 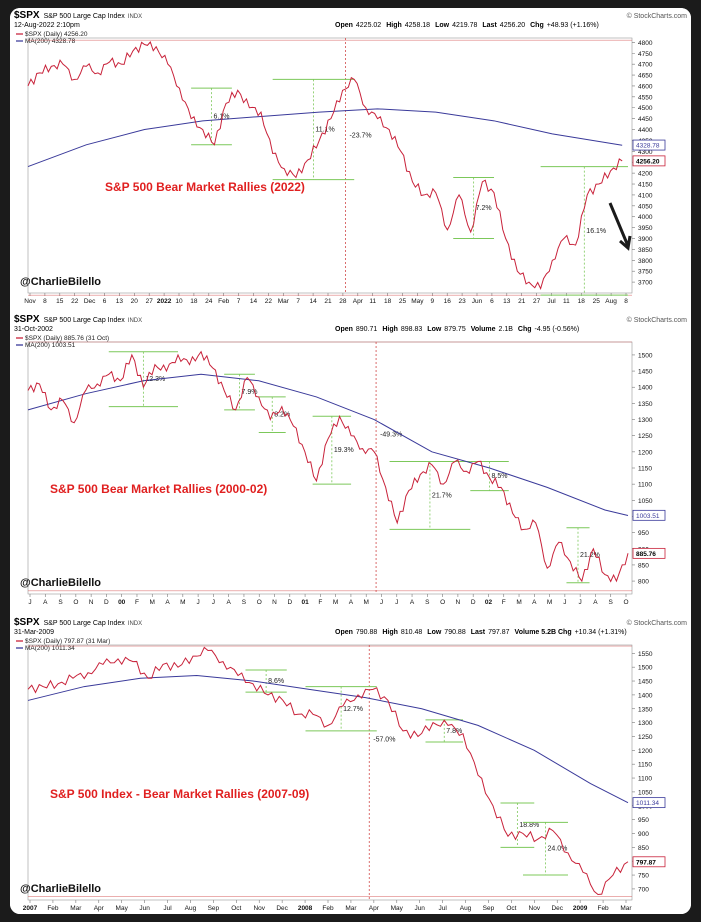 What do you see at coordinates (596, 231) in the screenshot?
I see `rally-label: 16.1%` at bounding box center [596, 231].